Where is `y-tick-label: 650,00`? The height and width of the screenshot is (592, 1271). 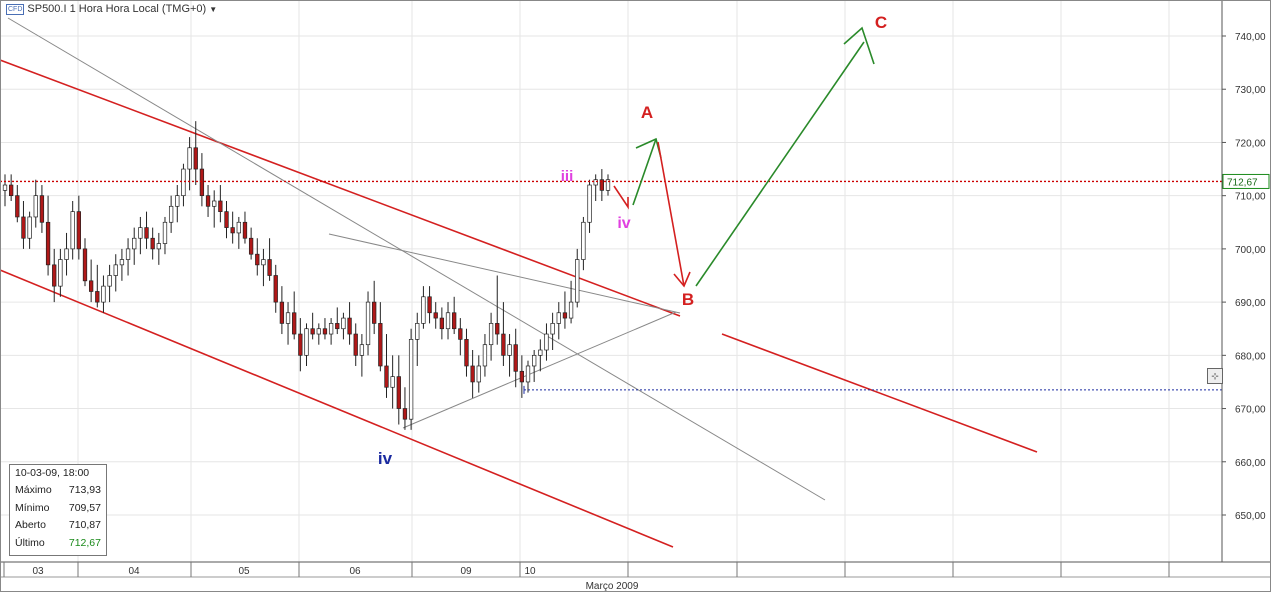 y-tick-label: 650,00 is located at coordinates (1250, 516).